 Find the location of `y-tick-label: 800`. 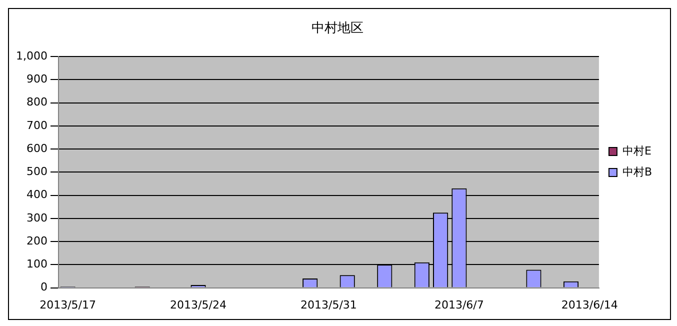

y-tick-label: 800 is located at coordinates (37, 102).